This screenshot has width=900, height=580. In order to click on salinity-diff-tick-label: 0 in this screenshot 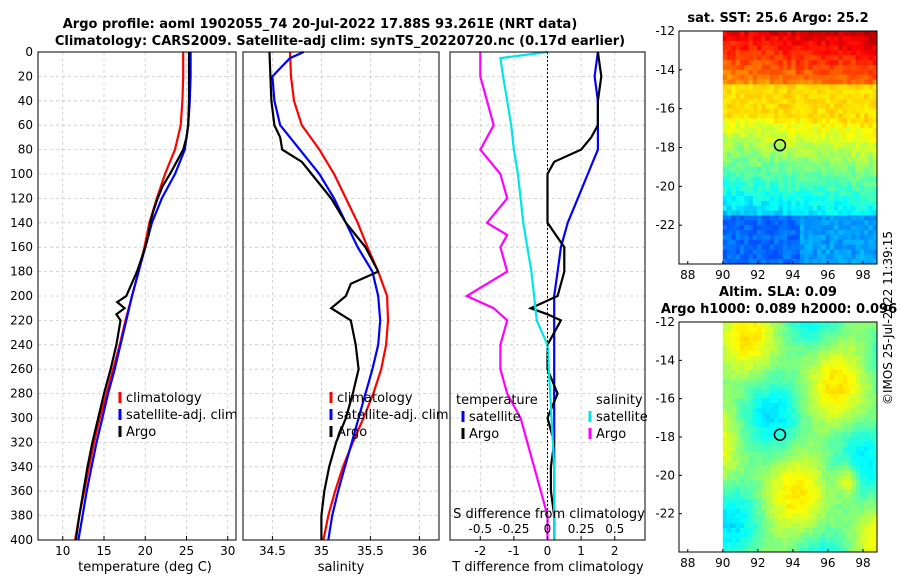, I will do `click(548, 529)`.